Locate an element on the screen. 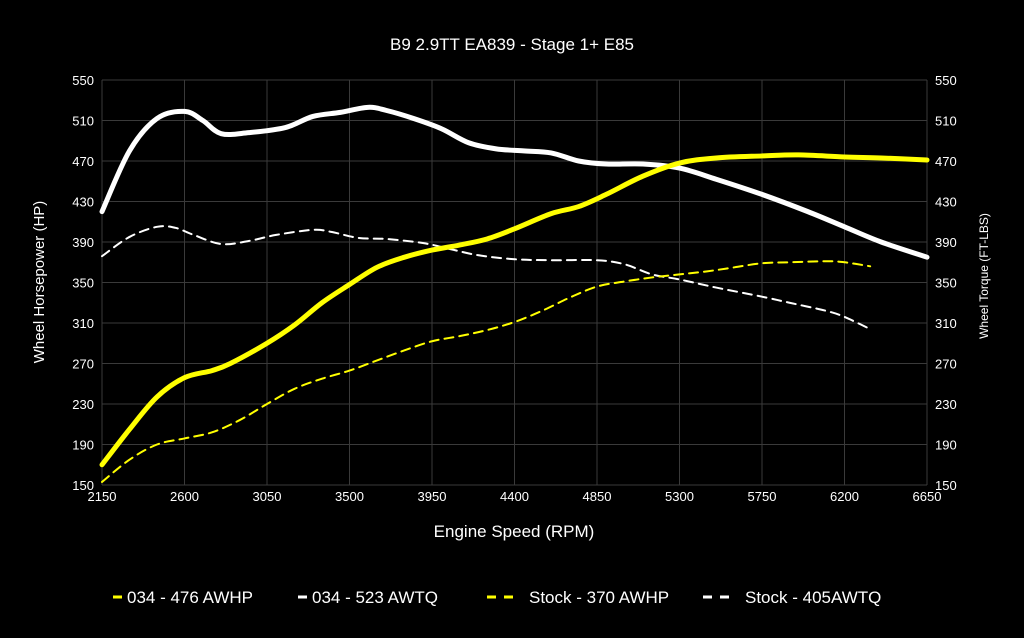  y-tick-label: 390 is located at coordinates (83, 242).